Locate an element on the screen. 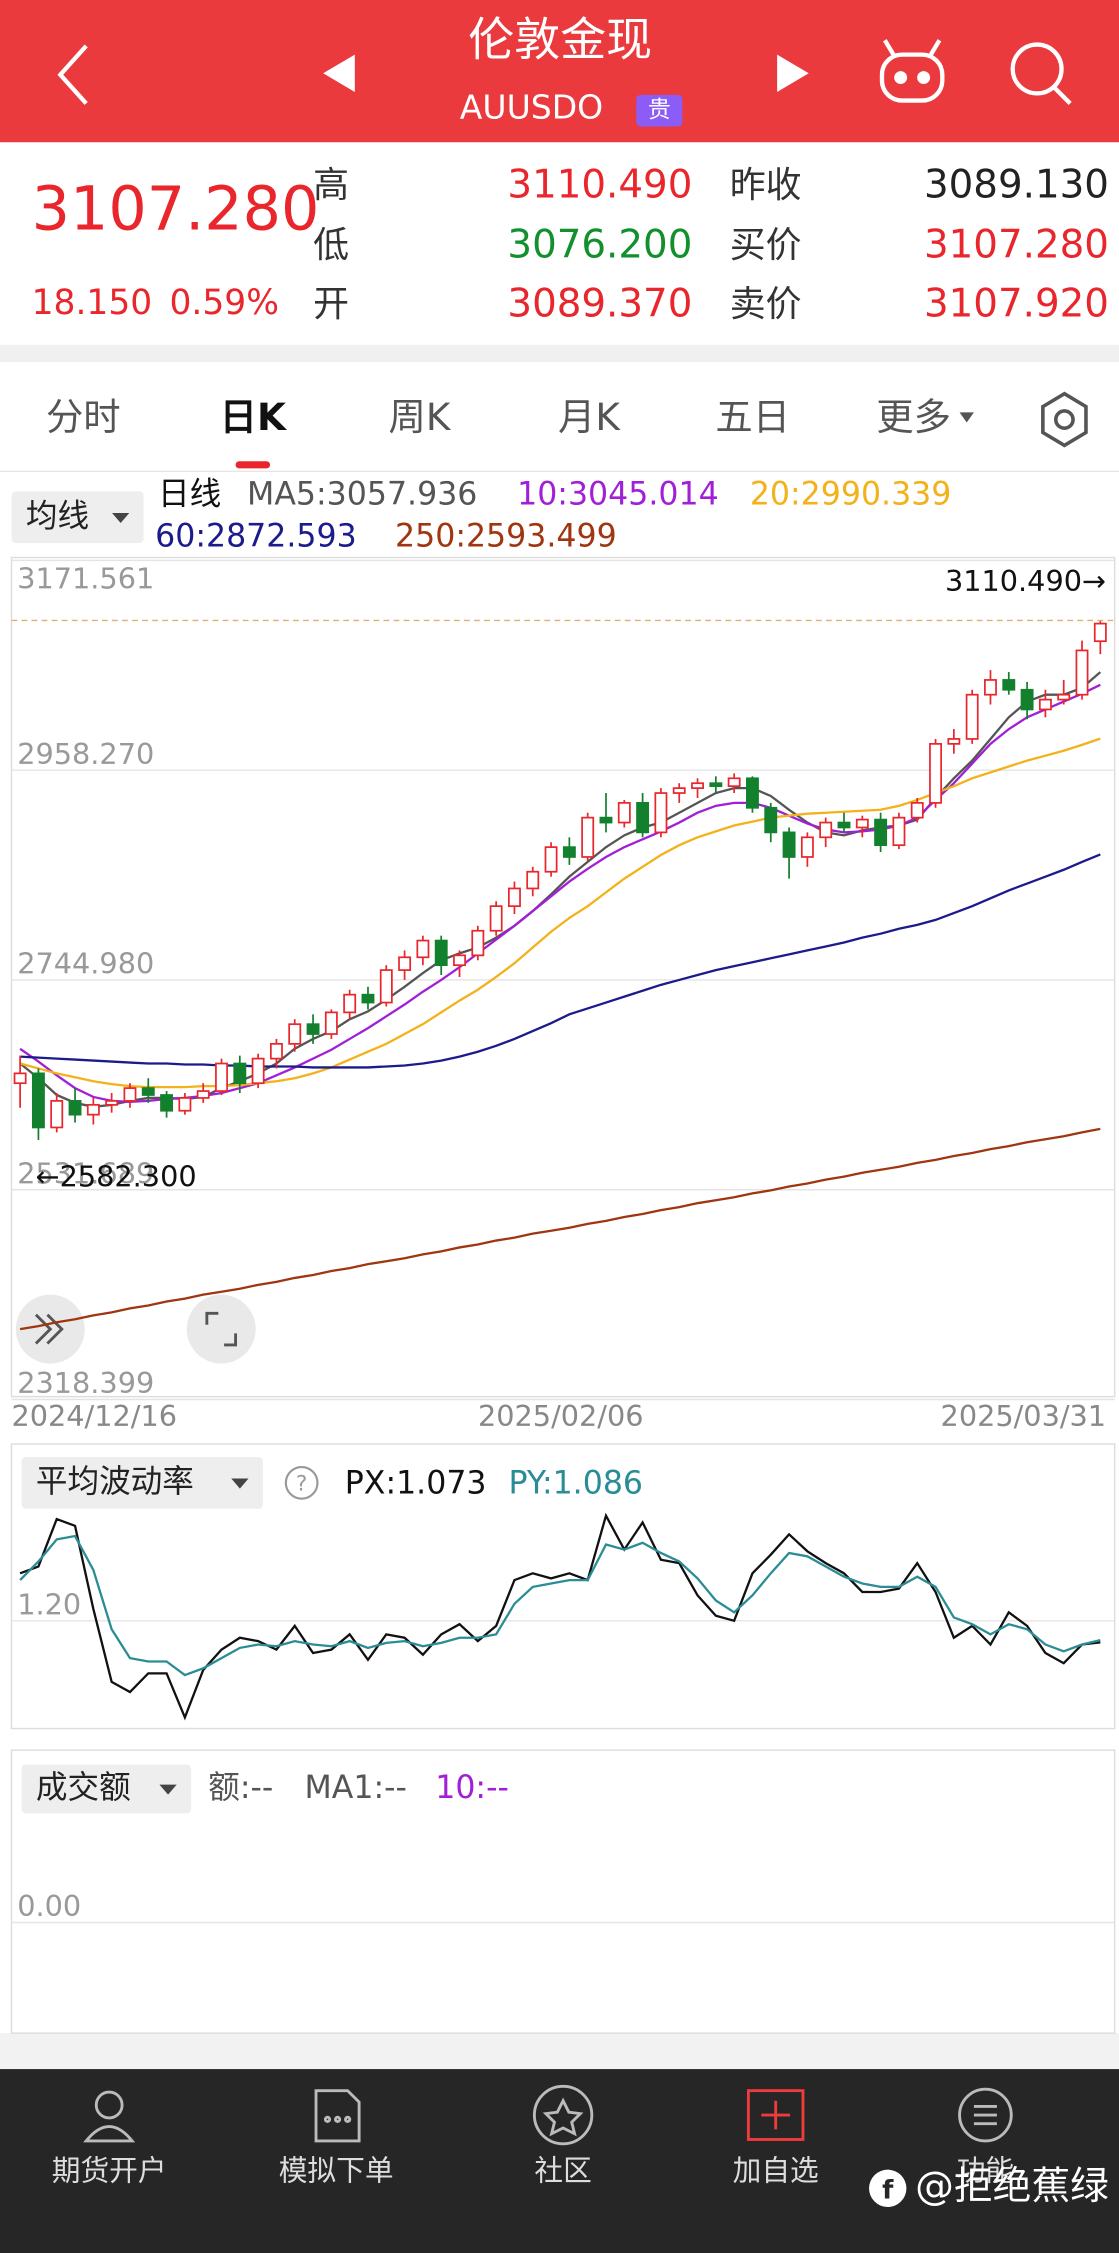 This screenshot has width=1119, height=2253. header-bar is located at coordinates (559, 71).